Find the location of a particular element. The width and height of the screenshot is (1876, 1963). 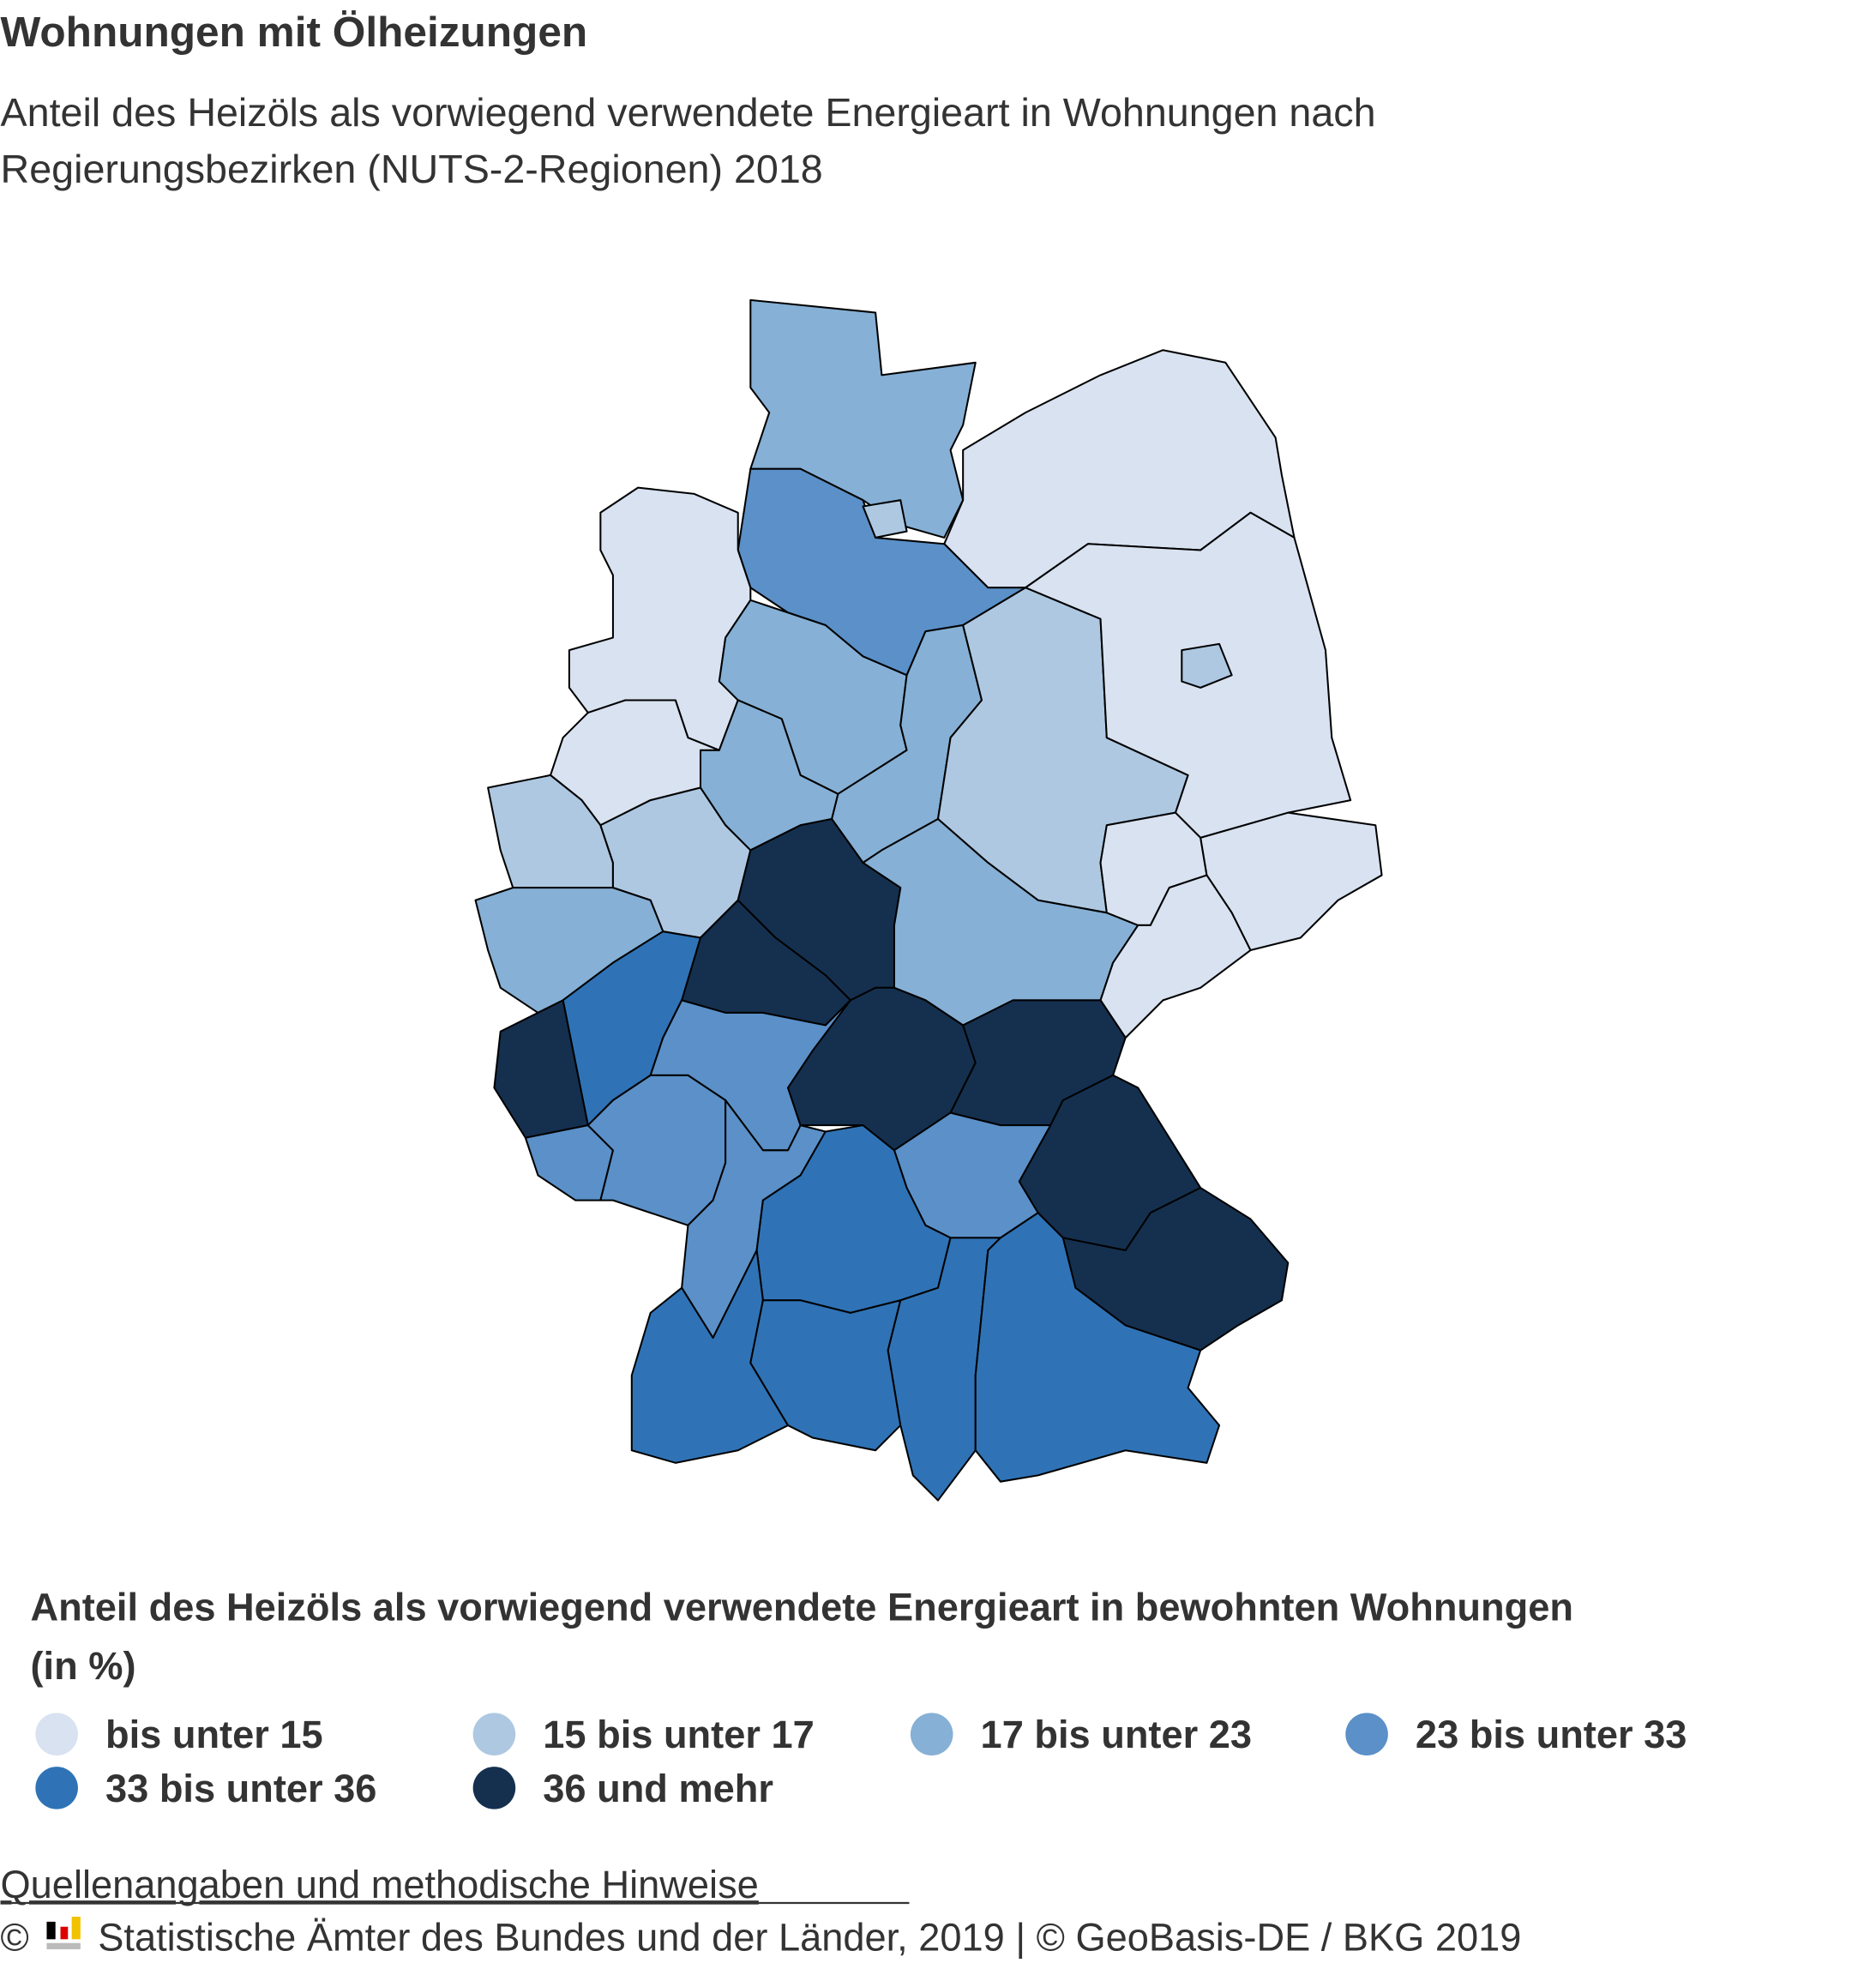

copyright-symbol: © is located at coordinates (15, 1937).